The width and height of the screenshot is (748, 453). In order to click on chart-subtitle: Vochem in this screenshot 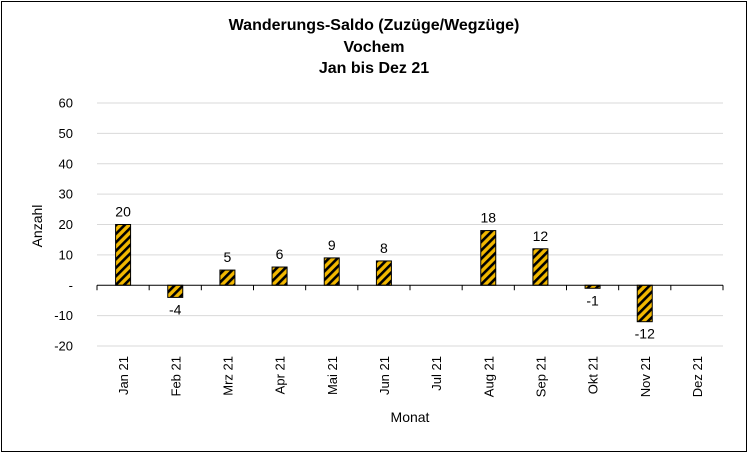, I will do `click(374, 47)`.